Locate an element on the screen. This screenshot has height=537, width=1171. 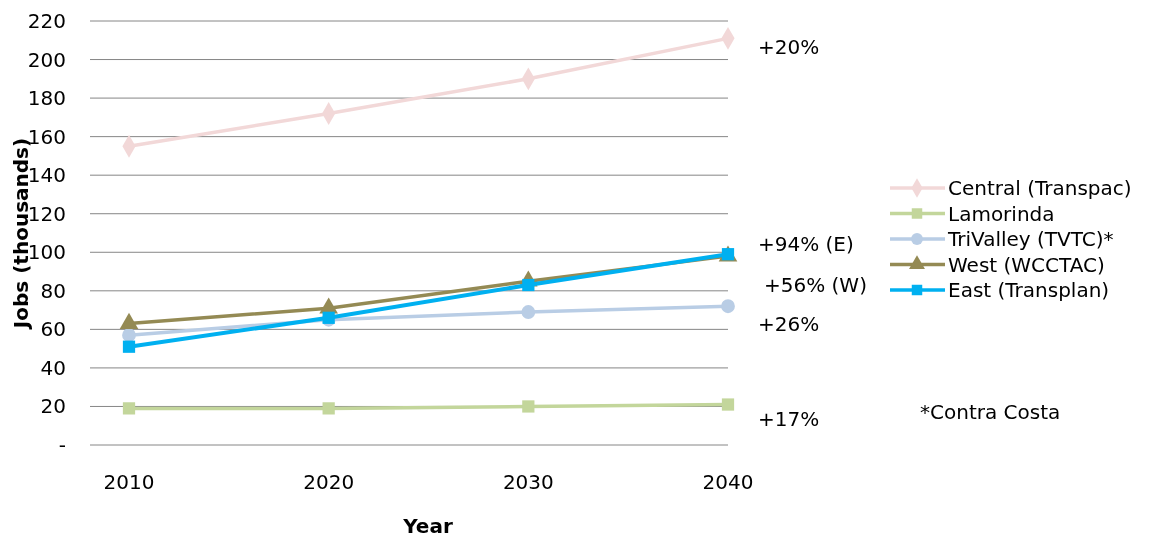
x-tick-label: 2030 is located at coordinates (528, 482).